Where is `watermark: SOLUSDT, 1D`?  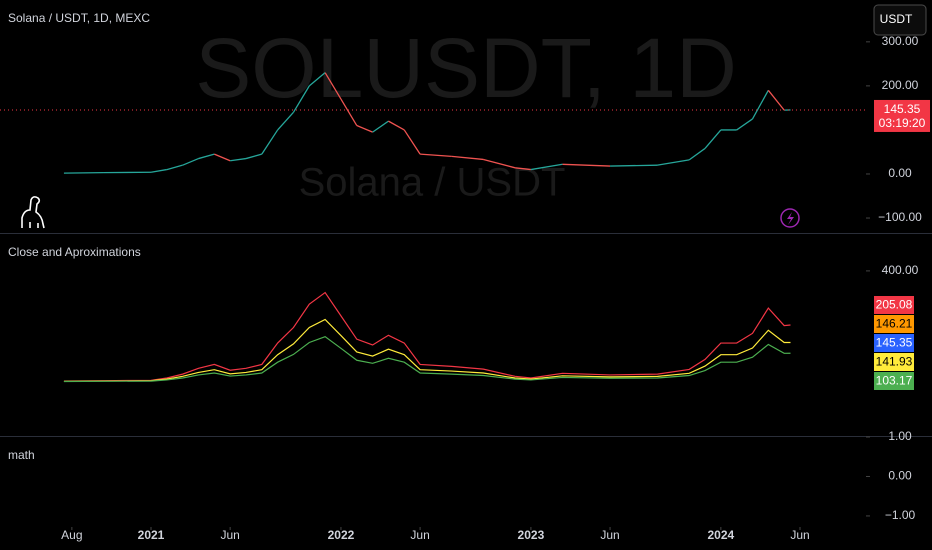 watermark: SOLUSDT, 1D is located at coordinates (466, 68).